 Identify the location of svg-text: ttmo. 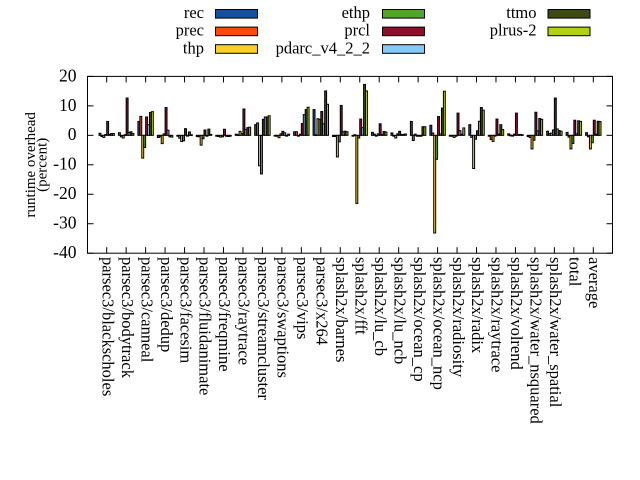
(521, 12).